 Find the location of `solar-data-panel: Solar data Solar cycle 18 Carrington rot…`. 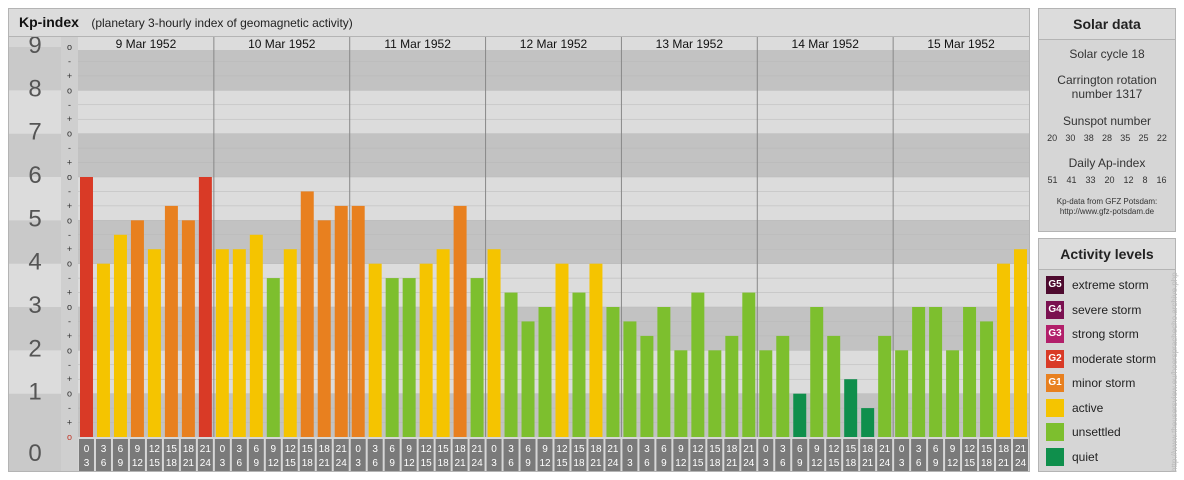

solar-data-panel: Solar data Solar cycle 18 Carrington rot… is located at coordinates (1107, 120).